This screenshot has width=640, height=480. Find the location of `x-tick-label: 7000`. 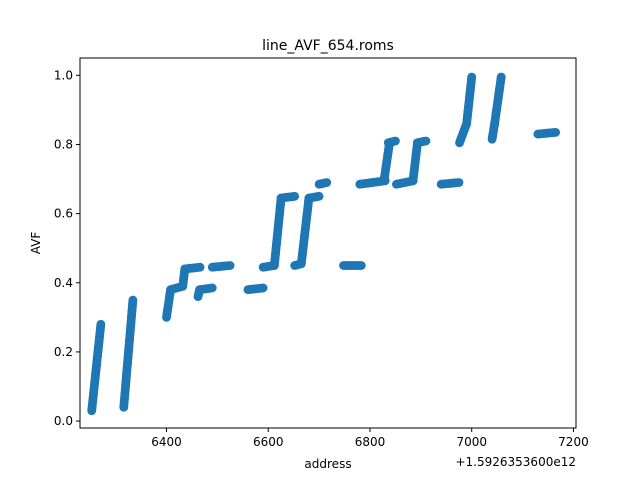

x-tick-label: 7000 is located at coordinates (471, 442).